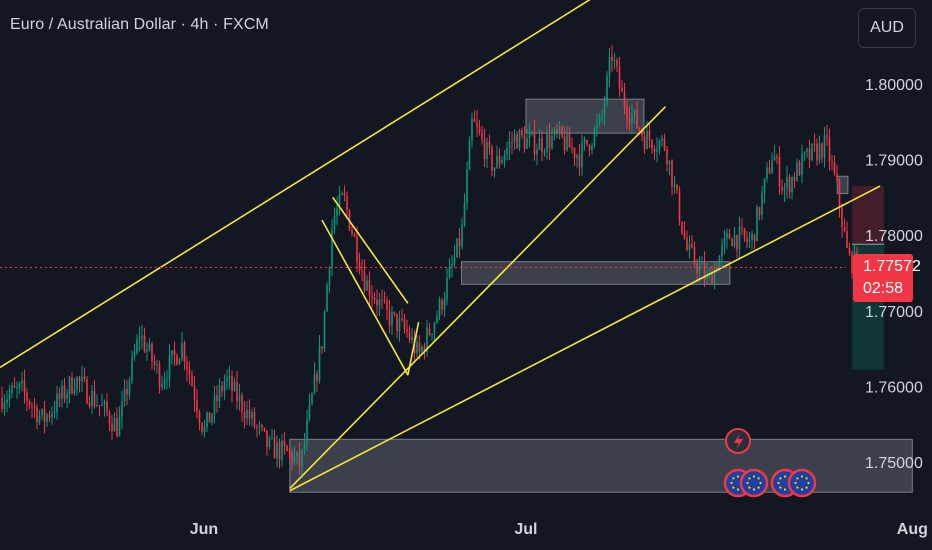 Image resolution: width=932 pixels, height=550 pixels. Describe the element at coordinates (139, 24) in the screenshot. I see `symbol-title: Euro / Australian Dollar · 4h · FXCM` at that location.